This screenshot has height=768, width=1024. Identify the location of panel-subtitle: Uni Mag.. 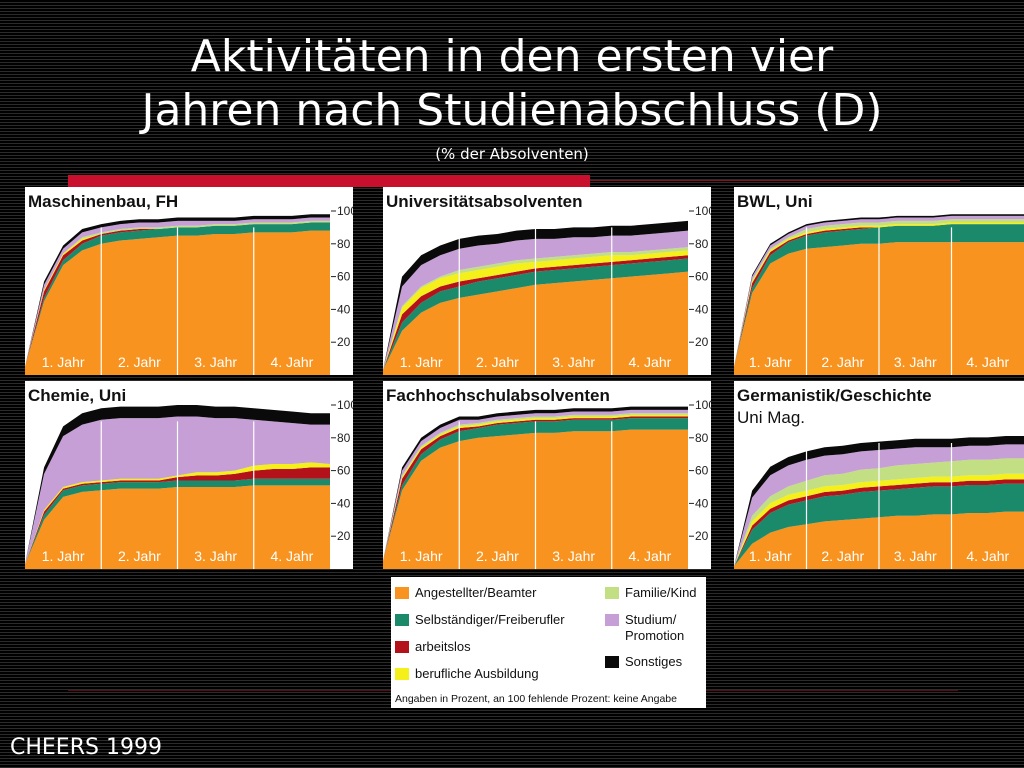
(771, 417).